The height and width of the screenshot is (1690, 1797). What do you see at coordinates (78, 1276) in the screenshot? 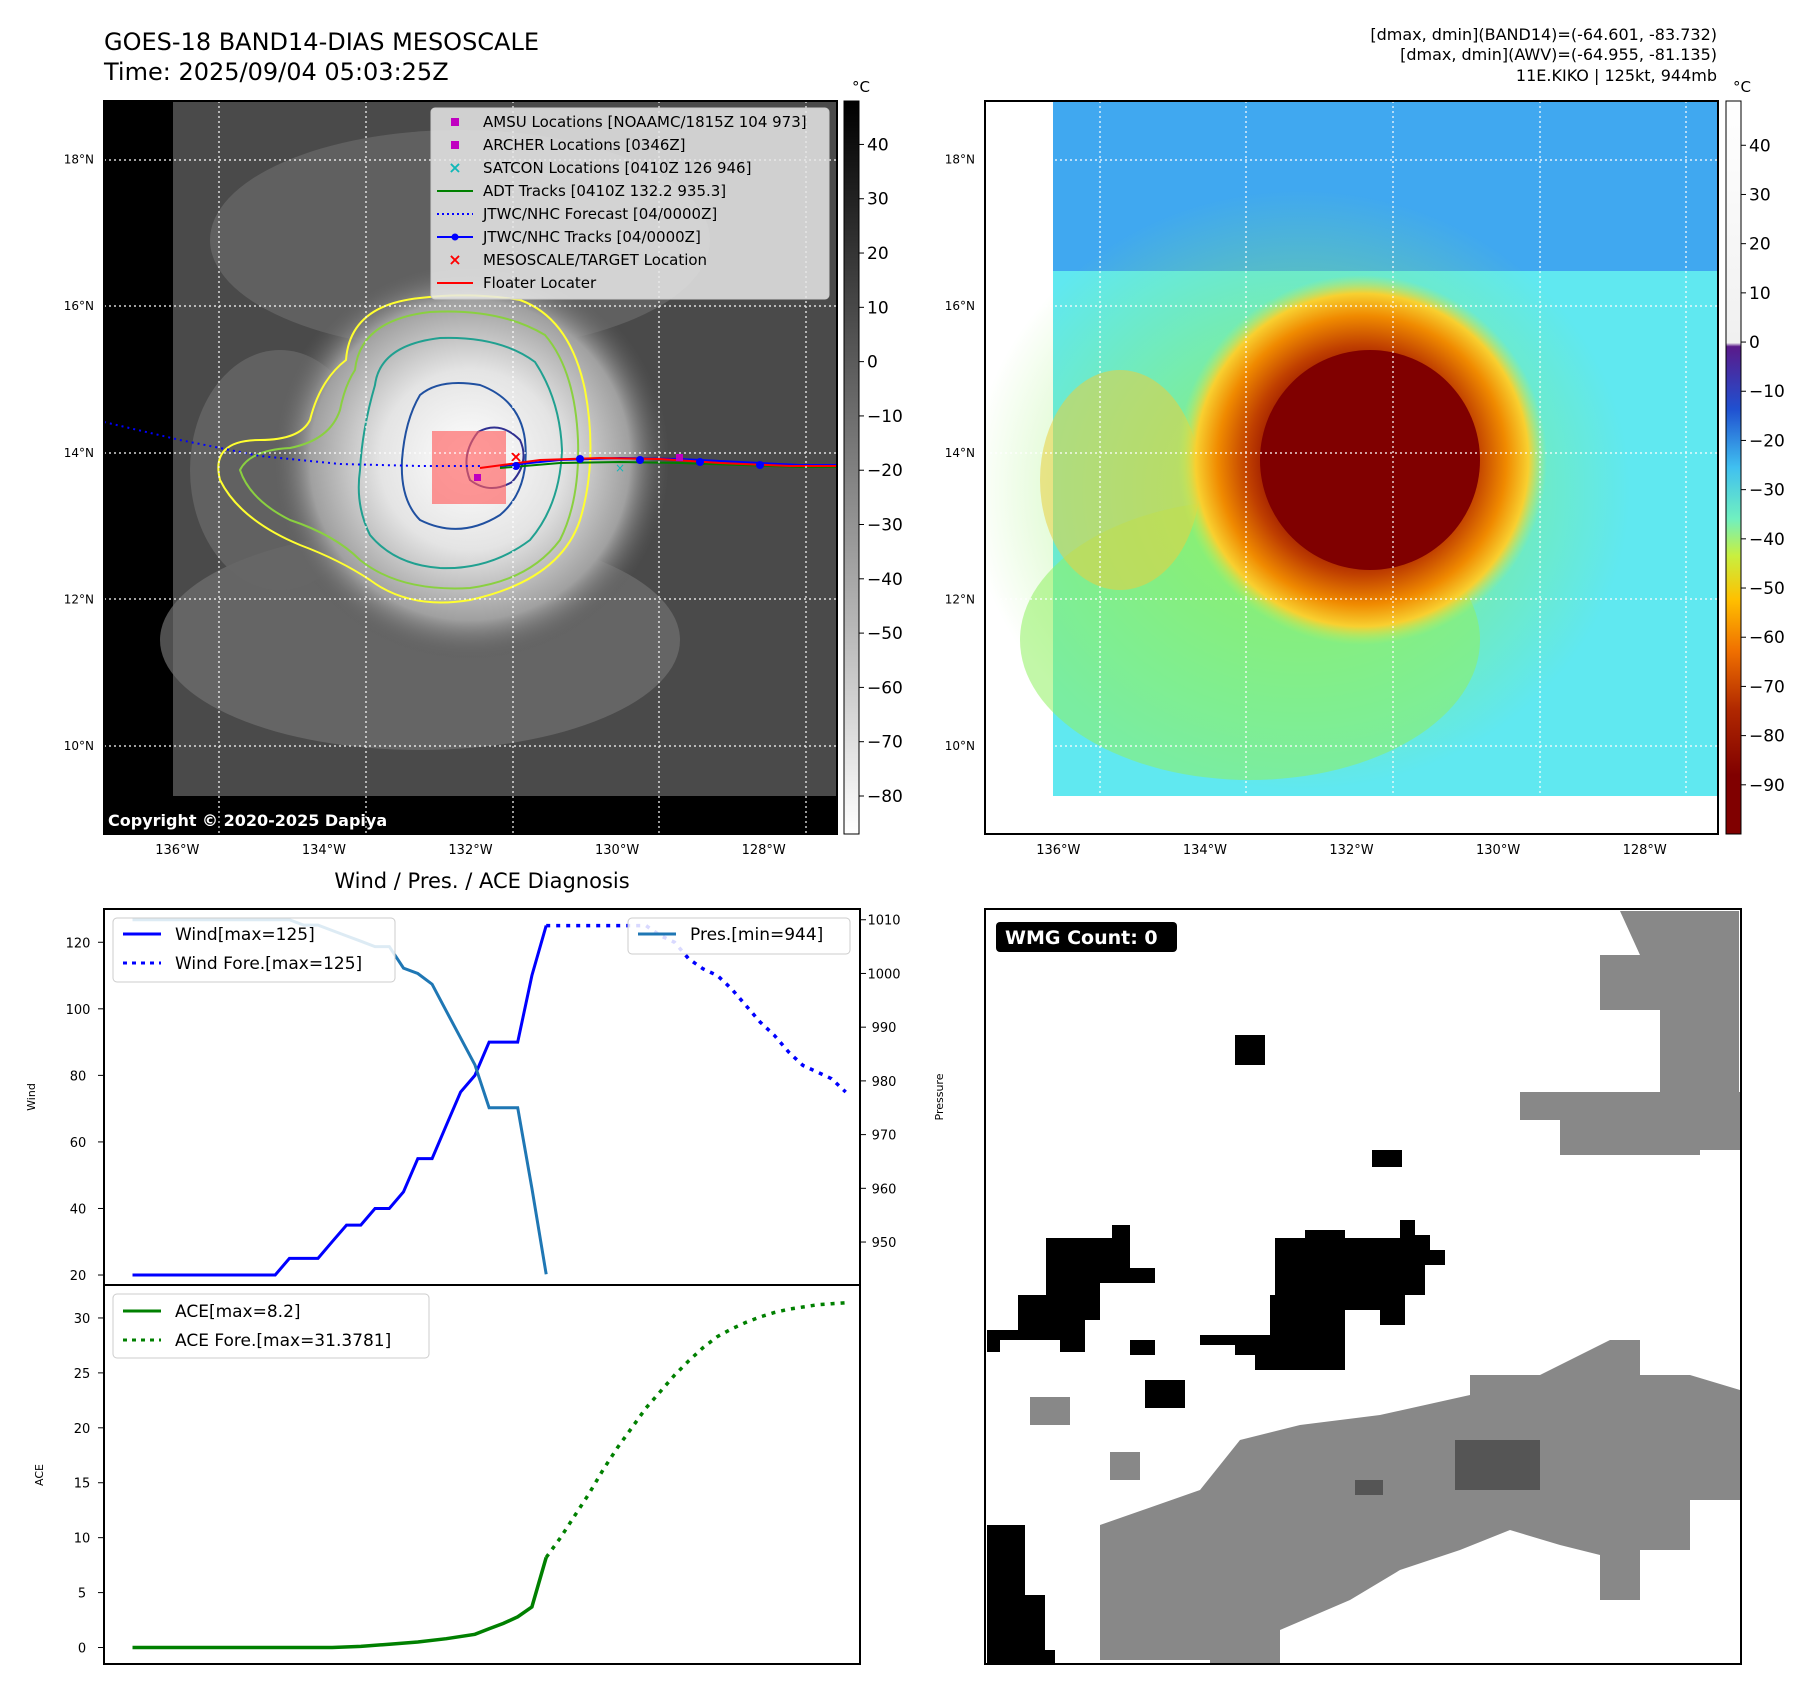
I see `wind-tick-label: 20` at bounding box center [78, 1276].